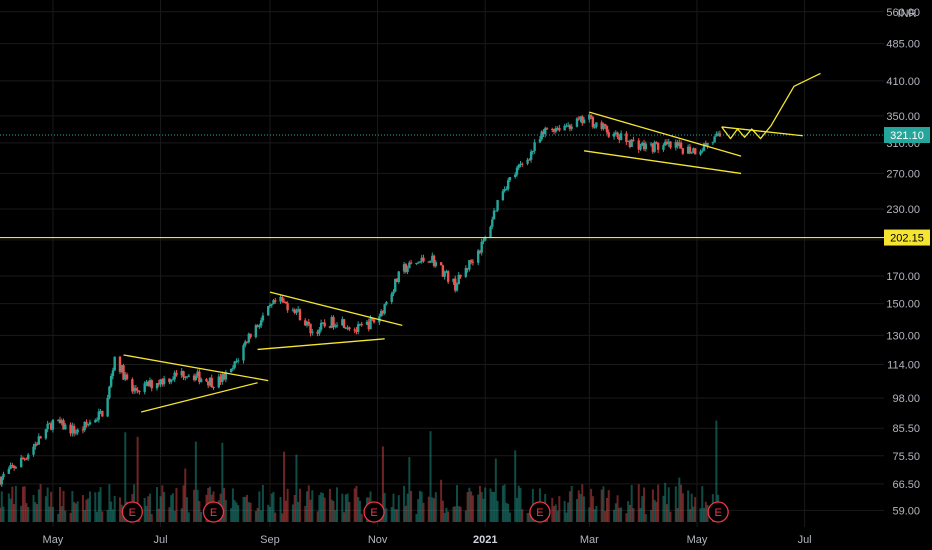 The width and height of the screenshot is (932, 550). What do you see at coordinates (907, 136) in the screenshot?
I see `last-price-label: 321.10` at bounding box center [907, 136].